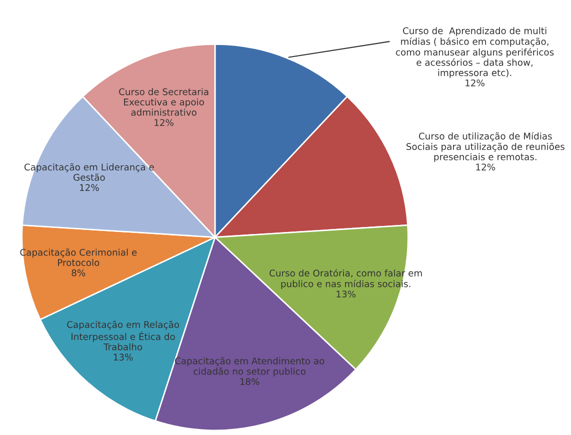 The image size is (571, 435). I want to click on slice-label: Capacitação em Atendimento ao cidadão no setor publico, so click(249, 367).